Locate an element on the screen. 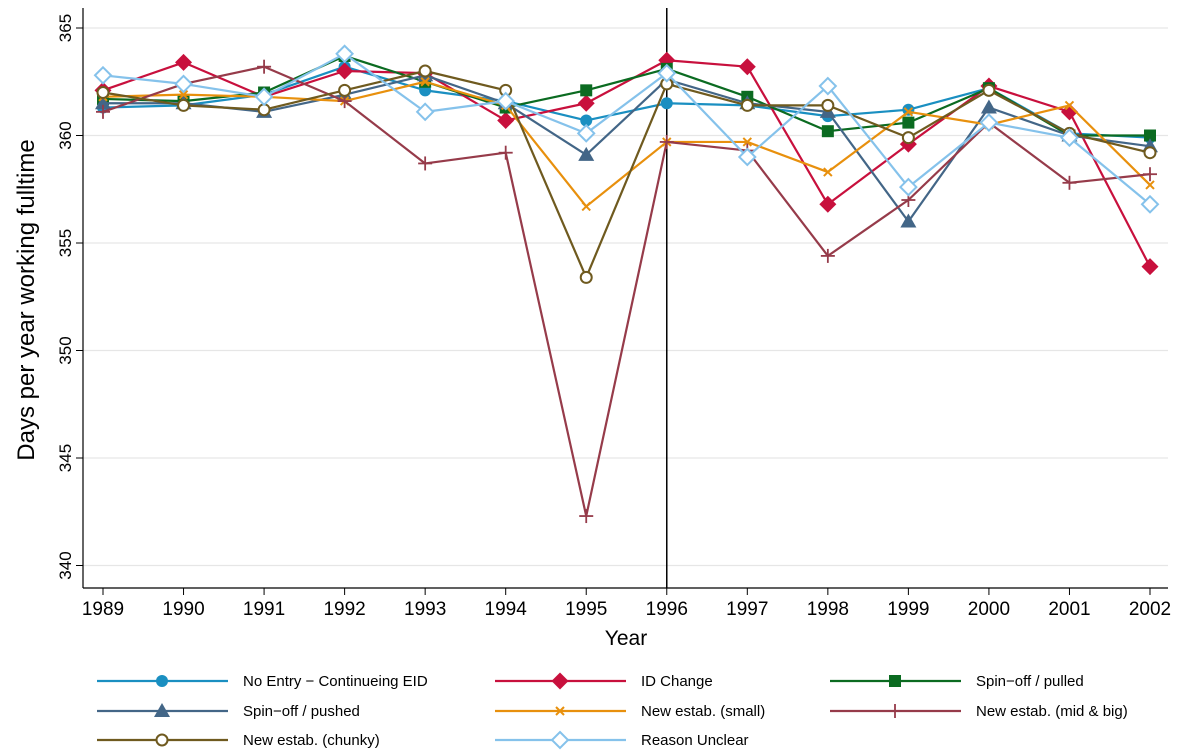 The width and height of the screenshot is (1188, 753). legend-item: Spin−off / pulled is located at coordinates (957, 681).